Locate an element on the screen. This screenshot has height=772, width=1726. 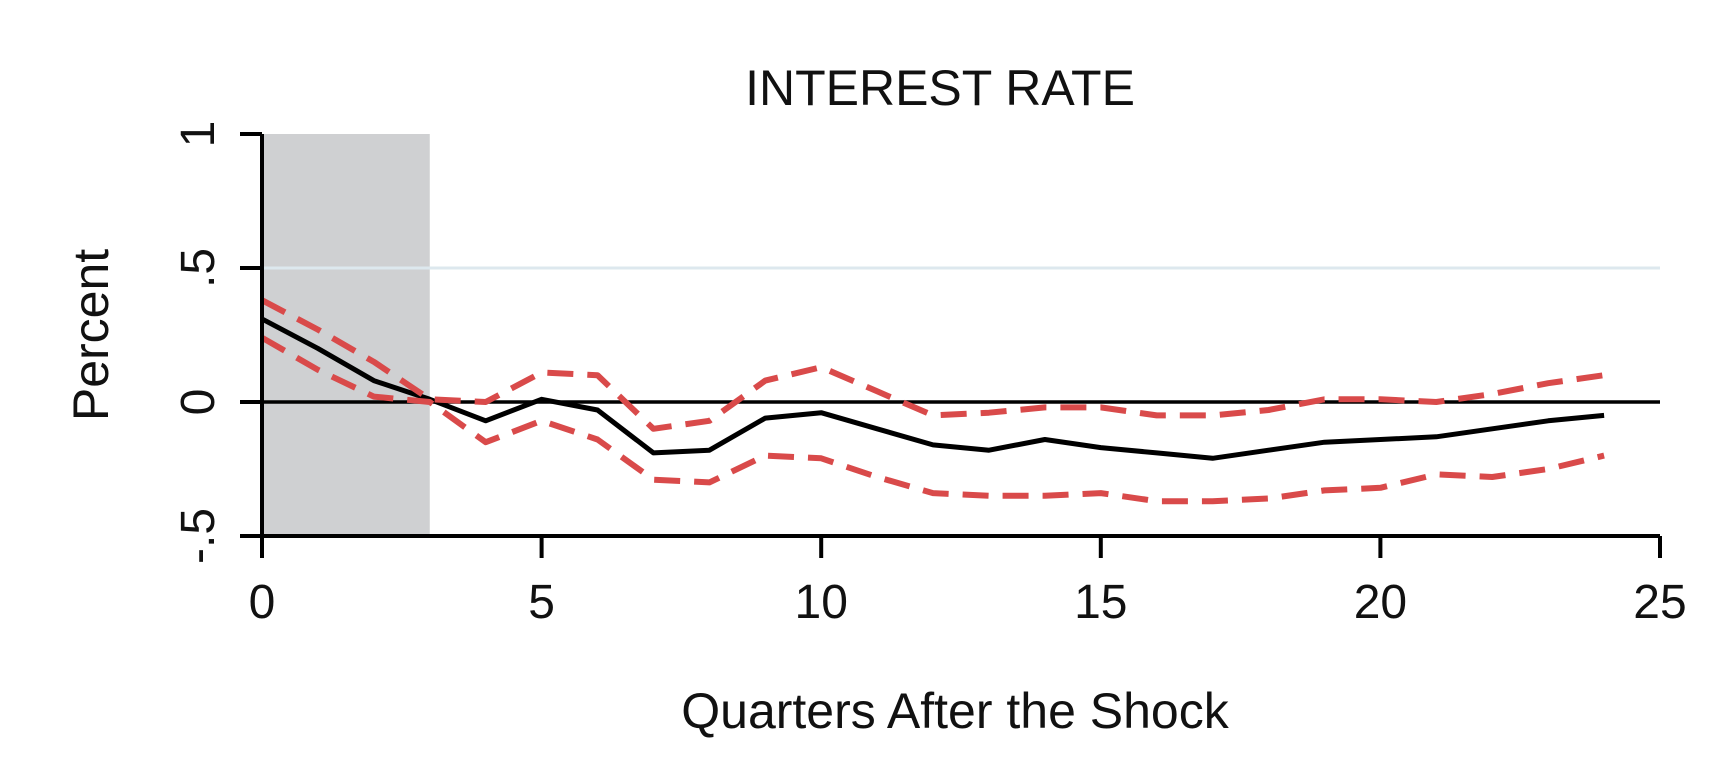
y-tick-label: .5 is located at coordinates (198, 268).